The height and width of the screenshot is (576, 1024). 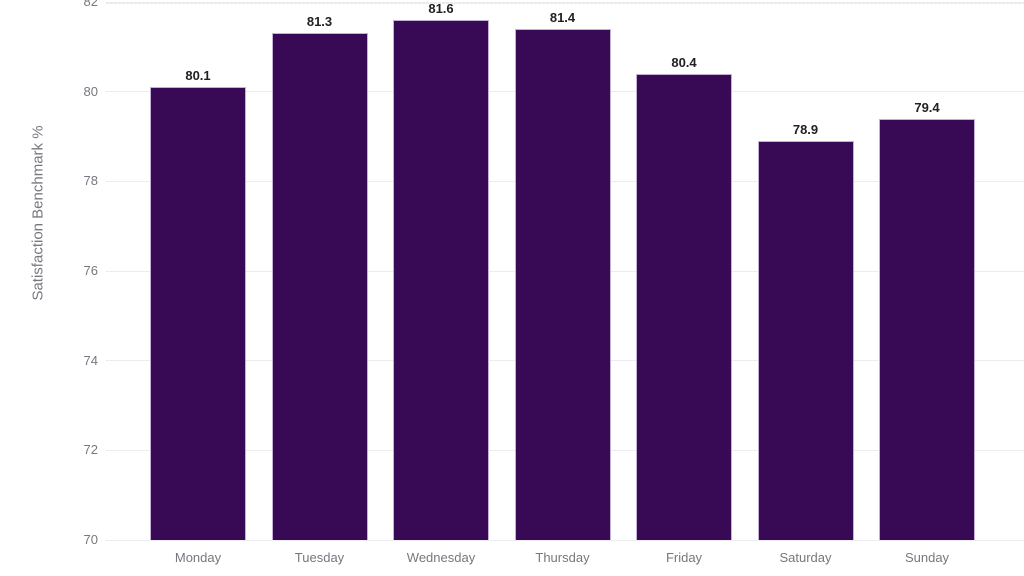 What do you see at coordinates (198, 313) in the screenshot?
I see `bar-monday` at bounding box center [198, 313].